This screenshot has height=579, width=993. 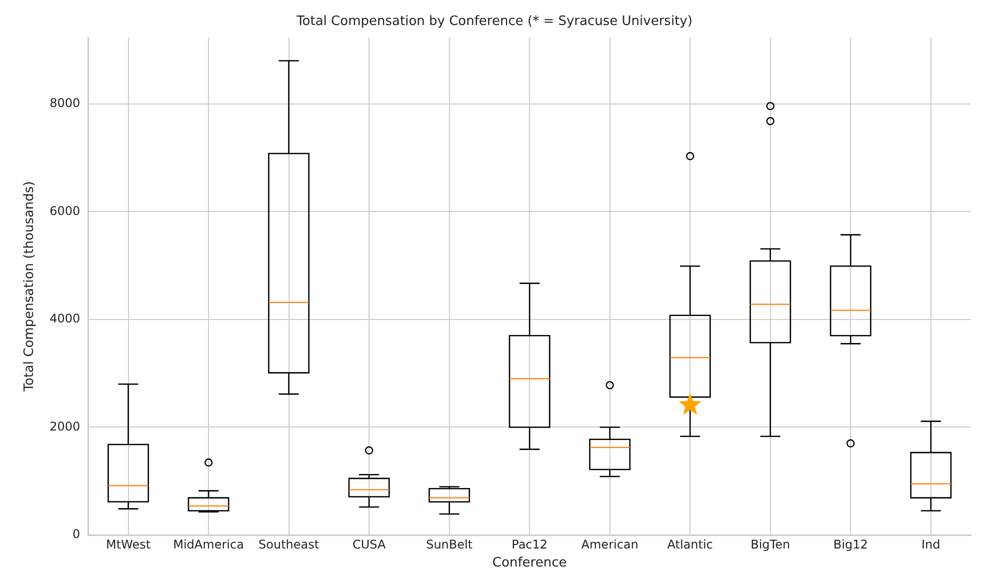 I want to click on x-tick-label: SunBelt, so click(x=449, y=544).